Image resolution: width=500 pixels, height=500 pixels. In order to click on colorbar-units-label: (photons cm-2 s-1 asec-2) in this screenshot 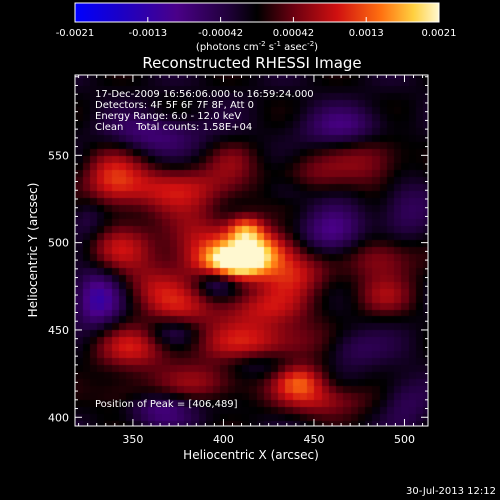, I will do `click(257, 46)`.